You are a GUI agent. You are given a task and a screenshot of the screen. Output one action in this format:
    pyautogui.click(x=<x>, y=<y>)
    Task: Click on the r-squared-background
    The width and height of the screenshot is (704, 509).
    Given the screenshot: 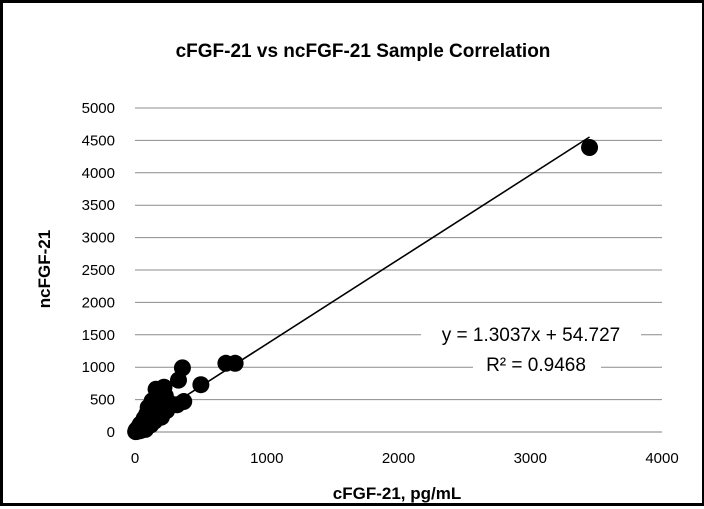 What is the action you would take?
    pyautogui.click(x=537, y=363)
    